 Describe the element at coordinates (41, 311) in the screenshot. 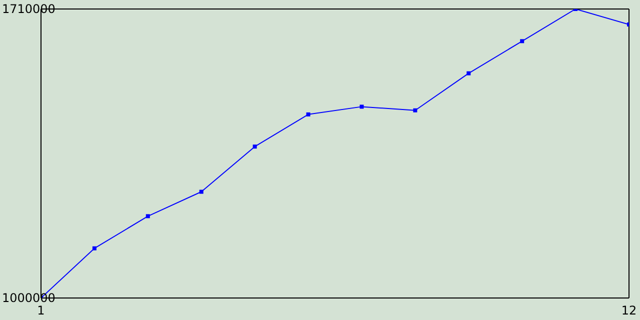

I see `x-tick-label: 1` at that location.